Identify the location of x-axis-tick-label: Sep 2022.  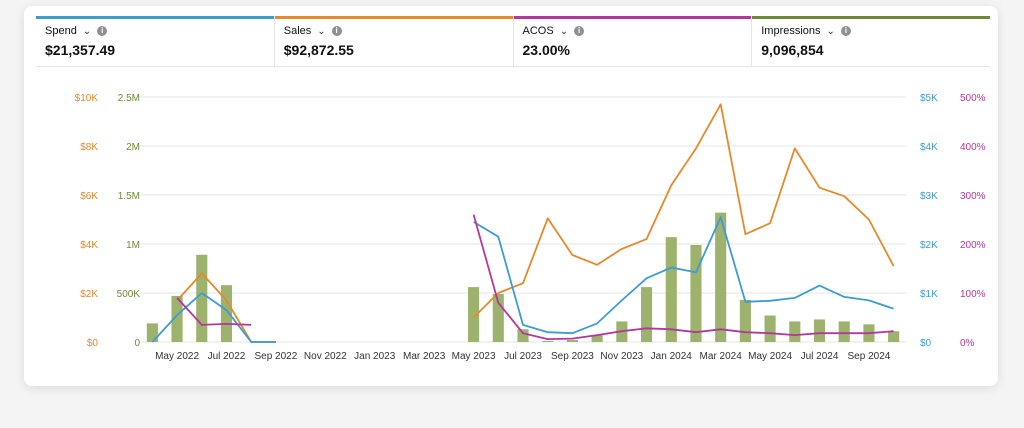
(275, 356).